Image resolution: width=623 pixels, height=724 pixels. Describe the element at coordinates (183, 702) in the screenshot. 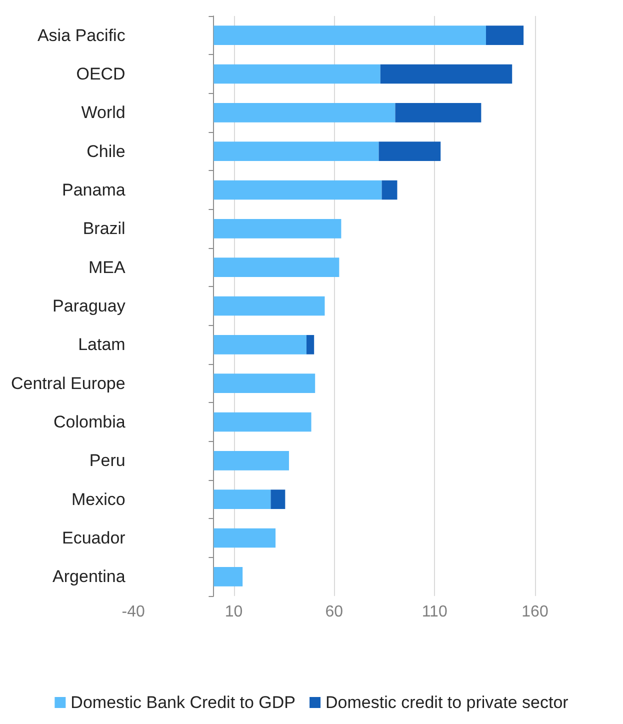

I see `legend-label: Domestic Bank Credit to GDP` at that location.